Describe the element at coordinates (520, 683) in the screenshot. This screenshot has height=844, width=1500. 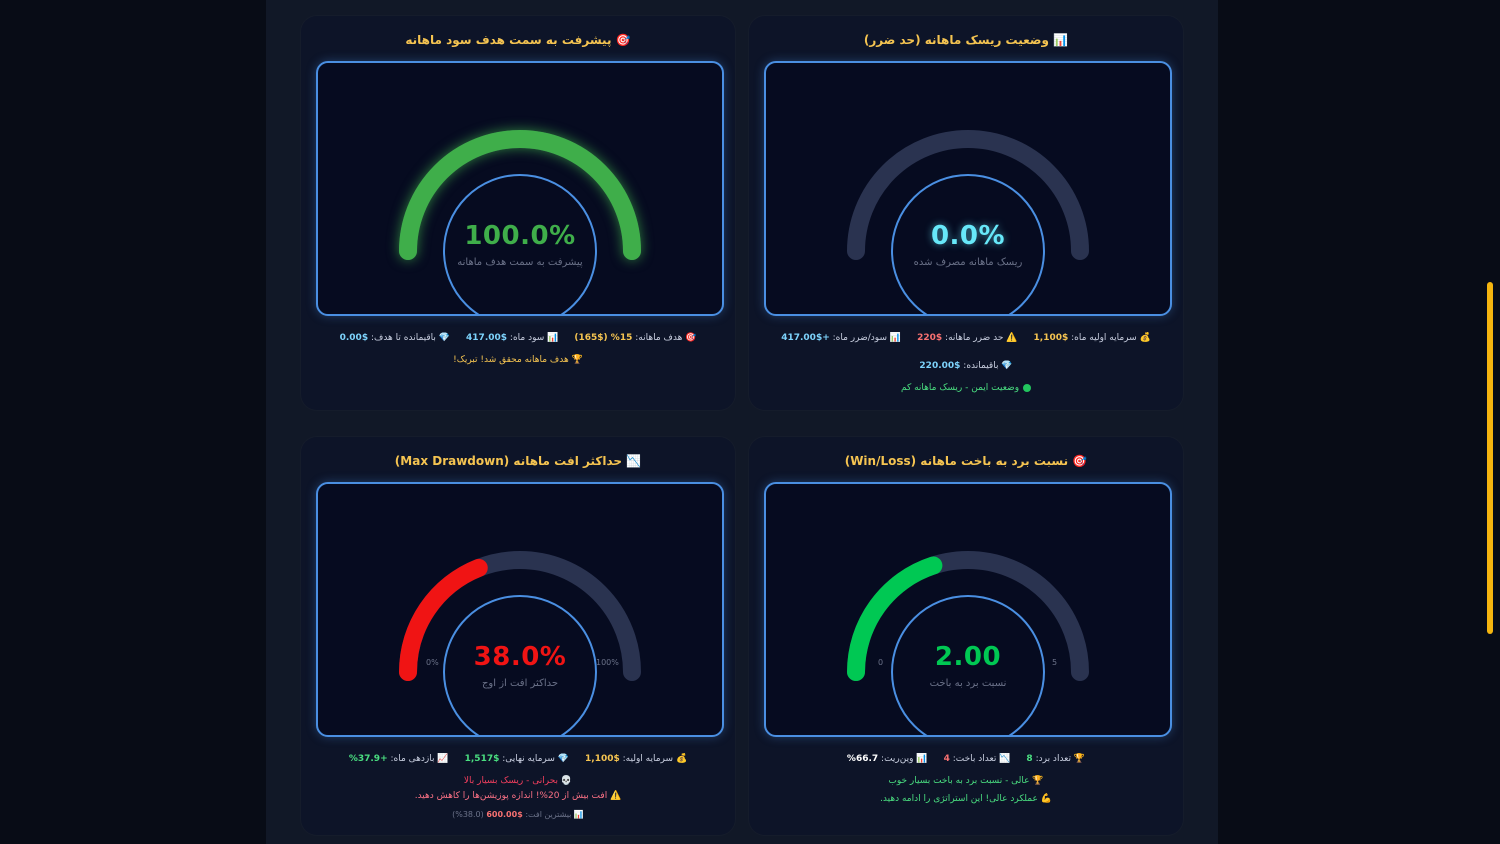
I see `drawdown-gauge-label: حداکثر افت از اوج` at that location.